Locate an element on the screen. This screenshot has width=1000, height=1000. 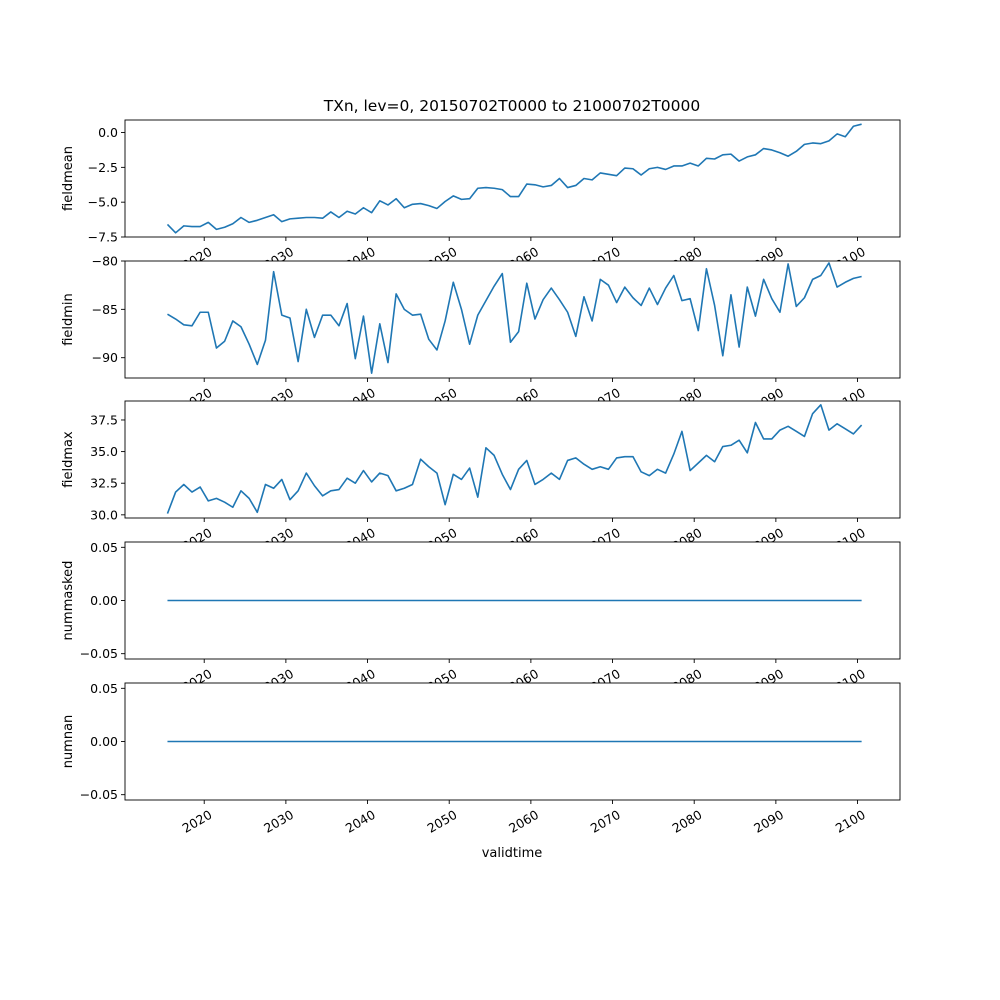
y-axis-label-fieldmin: fieldmin is located at coordinates (68, 319).